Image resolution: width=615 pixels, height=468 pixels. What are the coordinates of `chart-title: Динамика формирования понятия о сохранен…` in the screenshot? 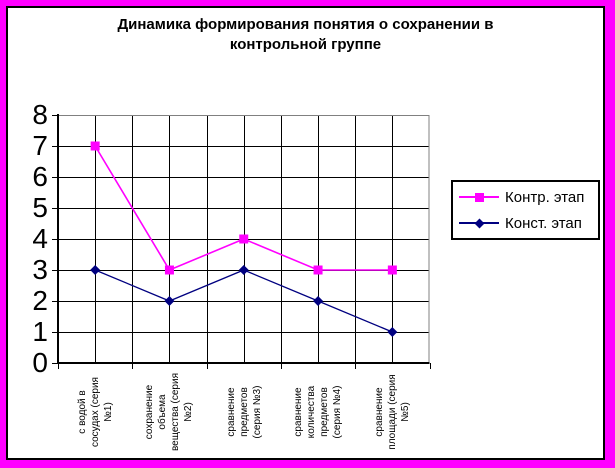 It's located at (305, 35).